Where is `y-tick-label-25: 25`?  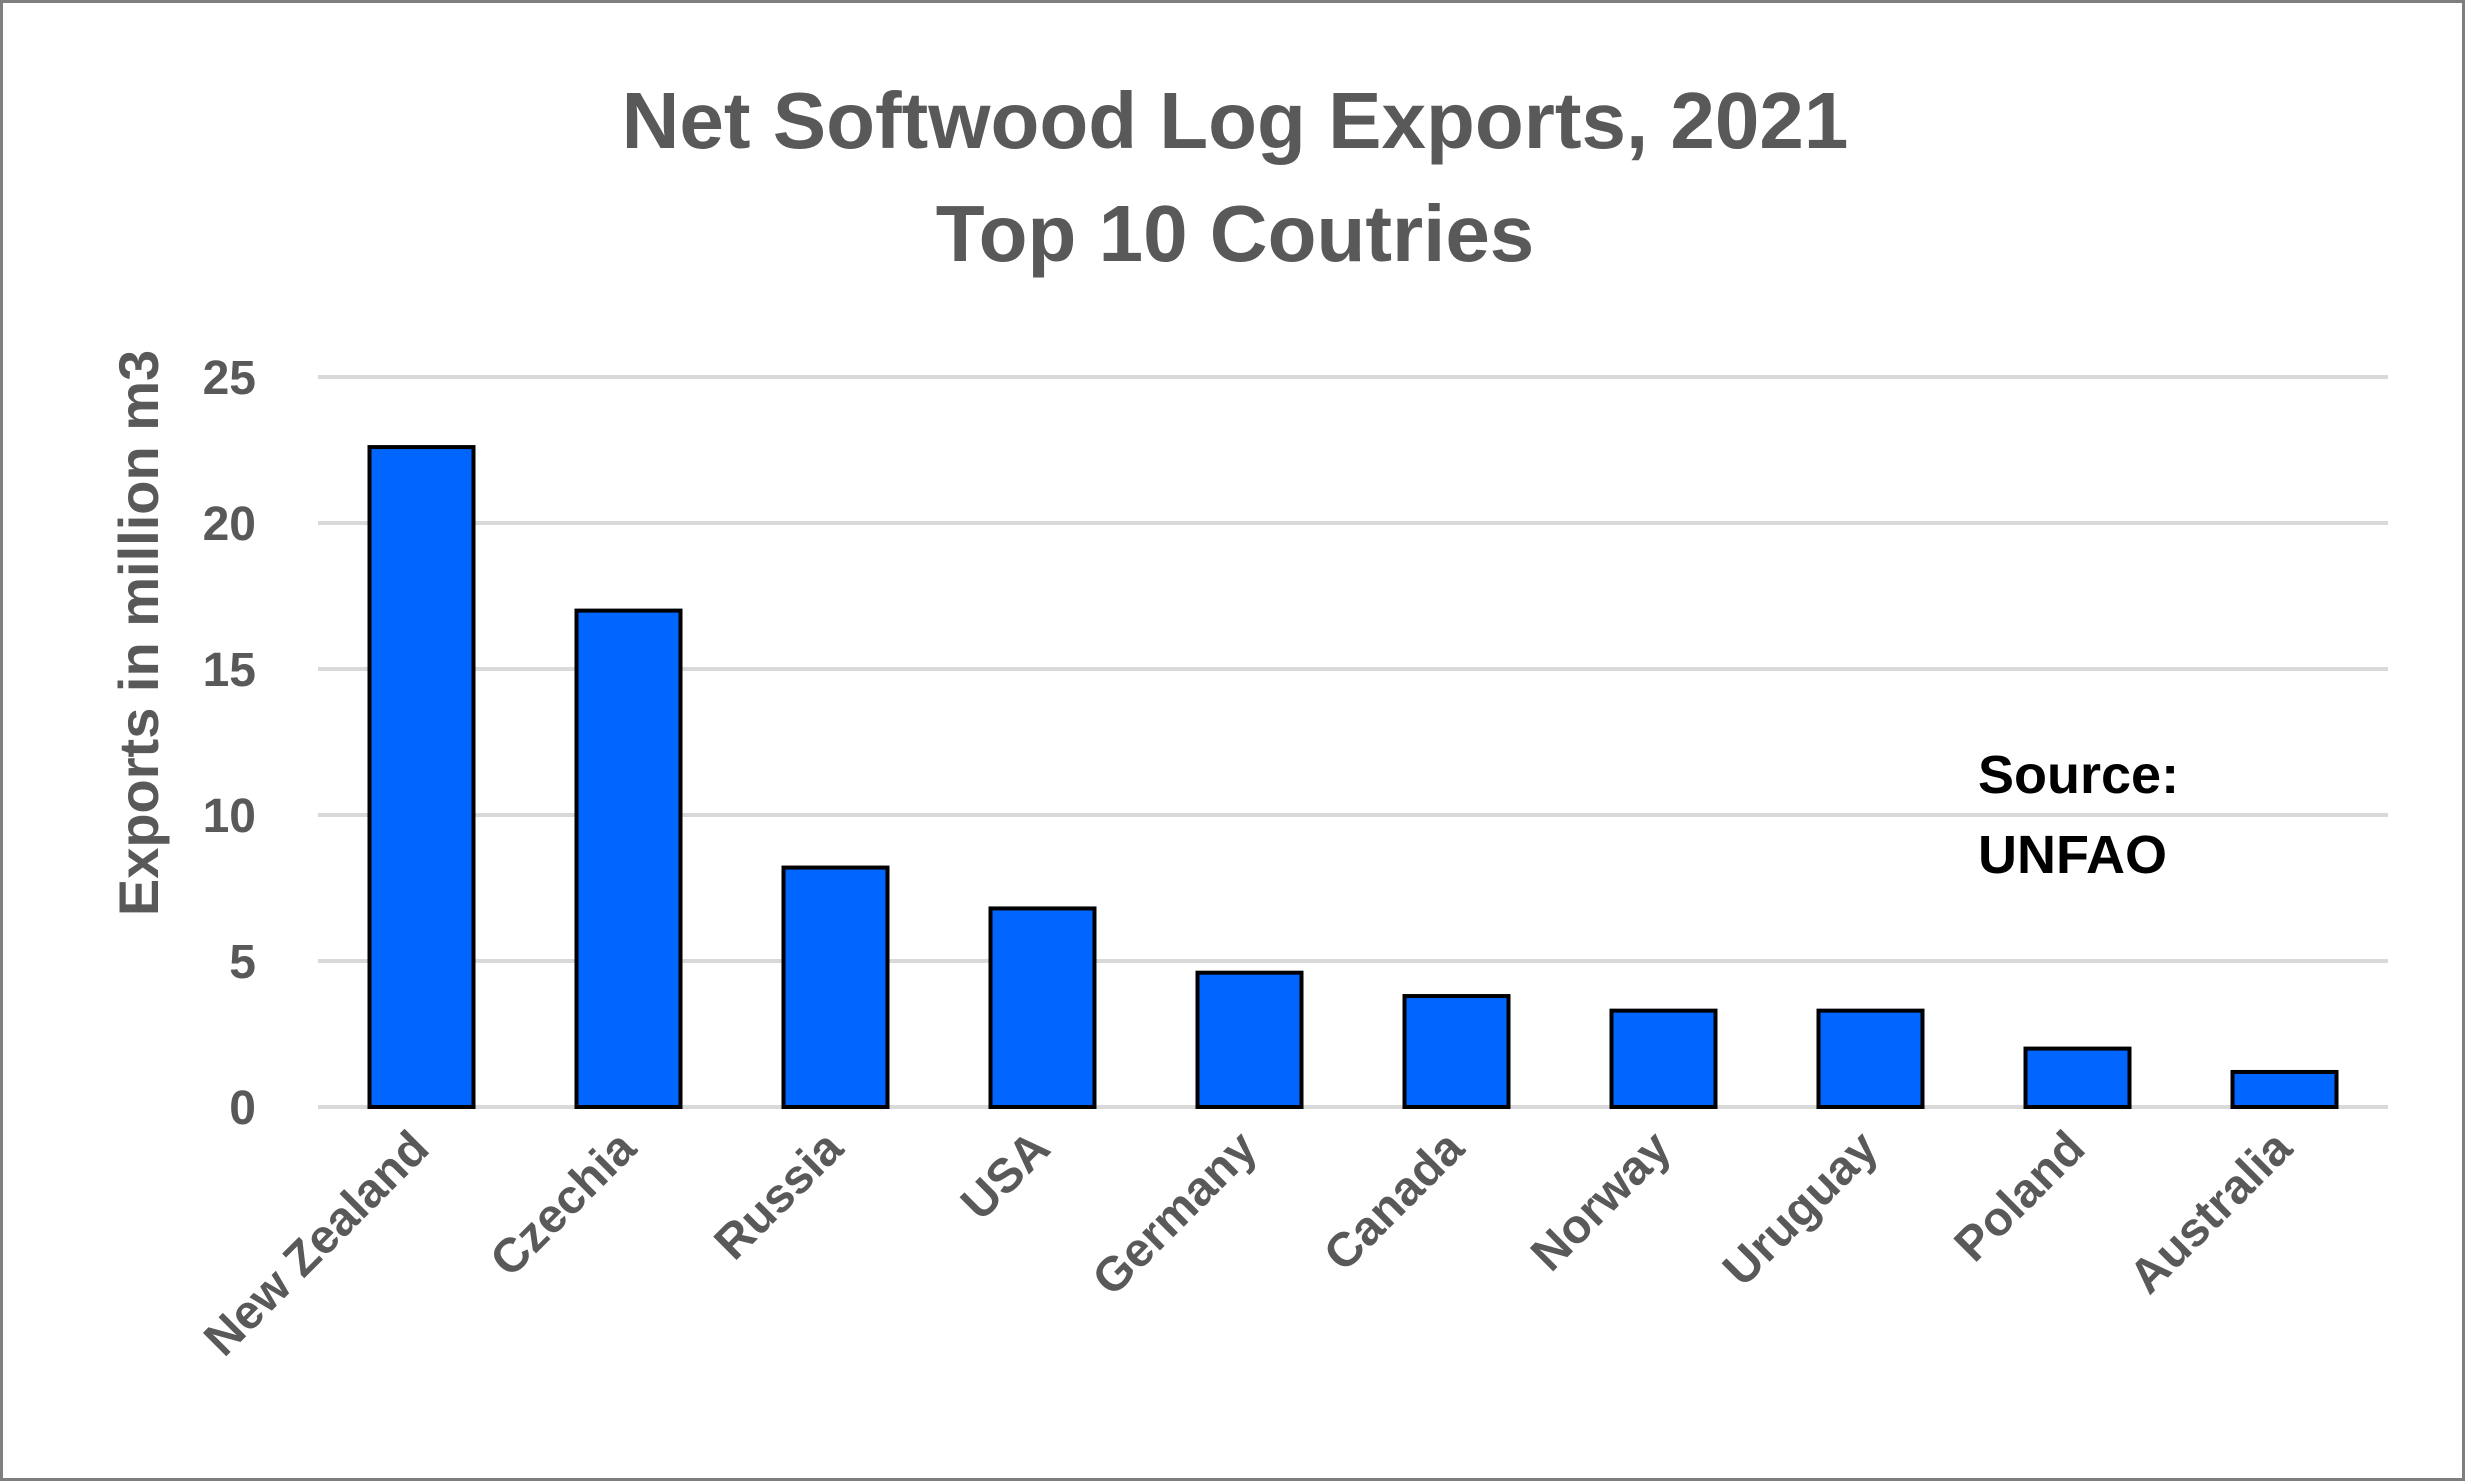 y-tick-label-25: 25 is located at coordinates (229, 378).